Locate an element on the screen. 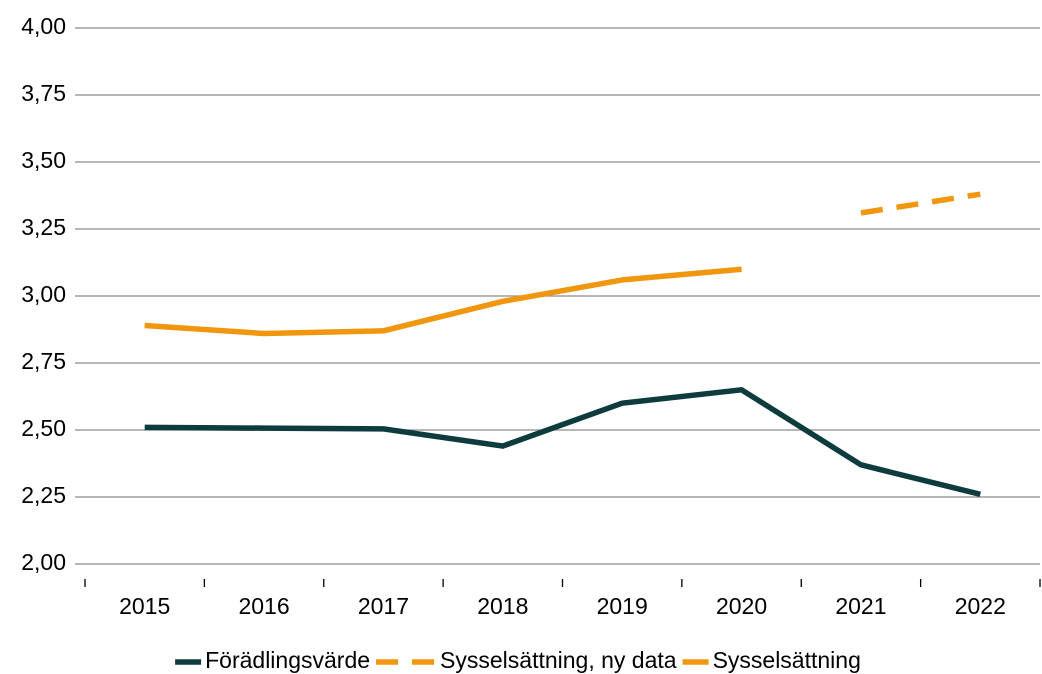  y-tick-label: 2,25 is located at coordinates (43, 495).